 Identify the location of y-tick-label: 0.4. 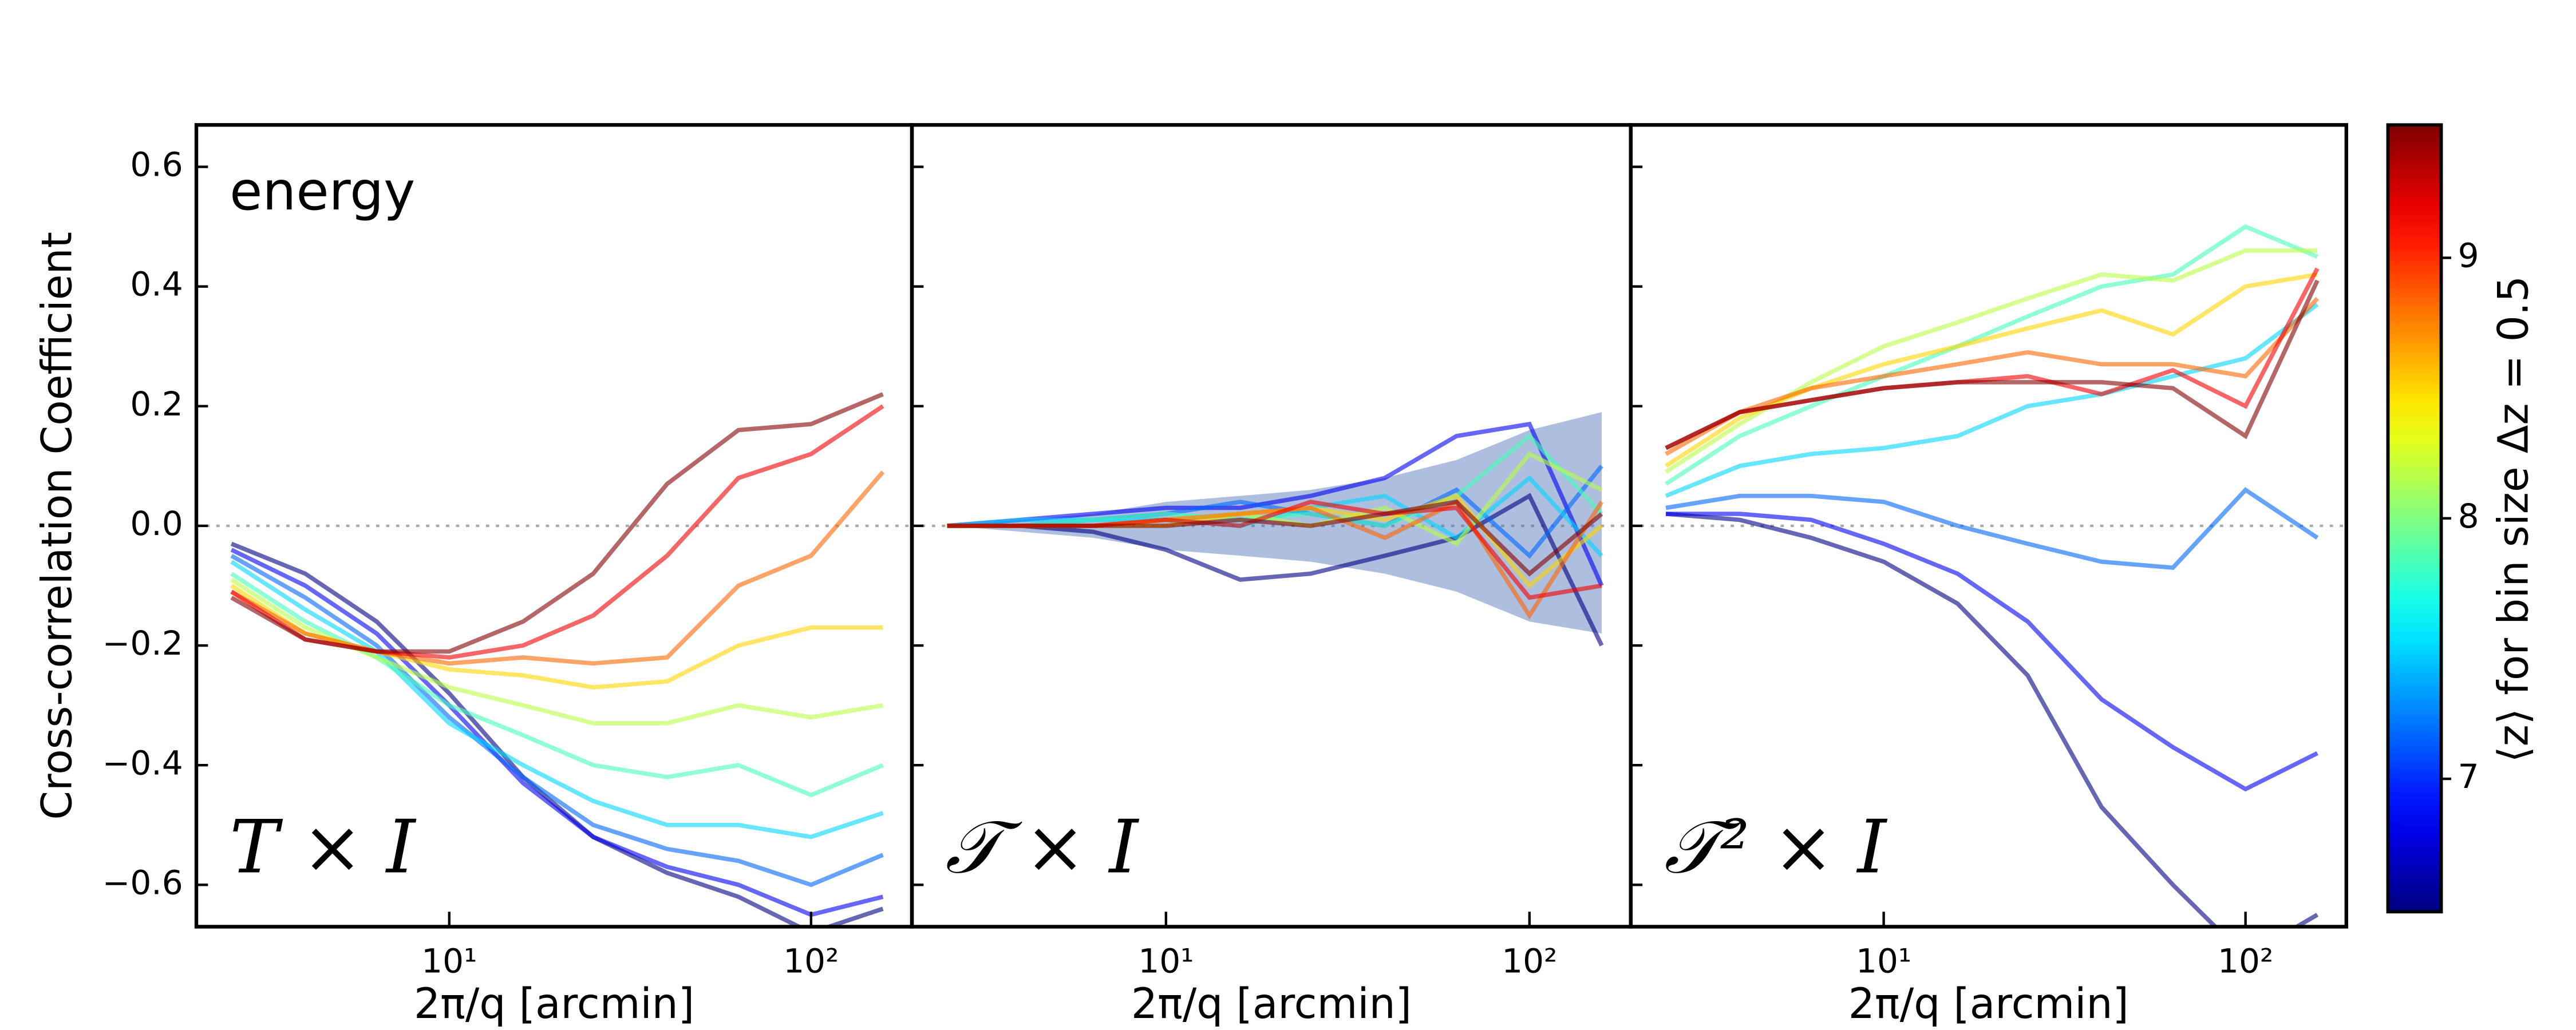
(156, 284).